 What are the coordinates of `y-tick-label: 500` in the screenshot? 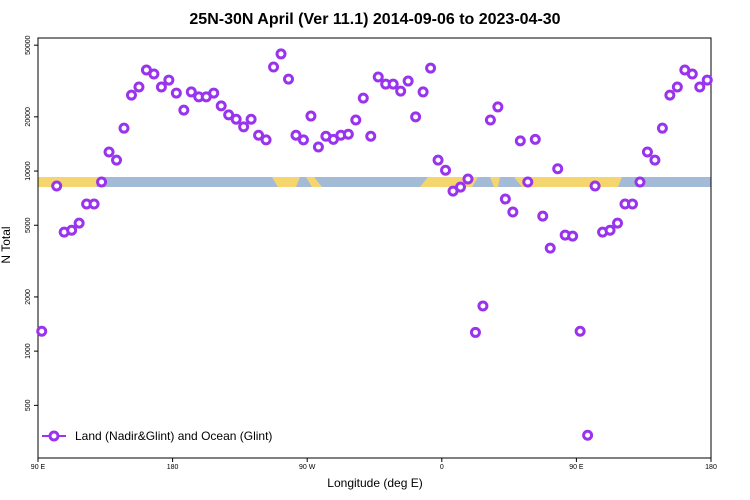 It's located at (28, 405).